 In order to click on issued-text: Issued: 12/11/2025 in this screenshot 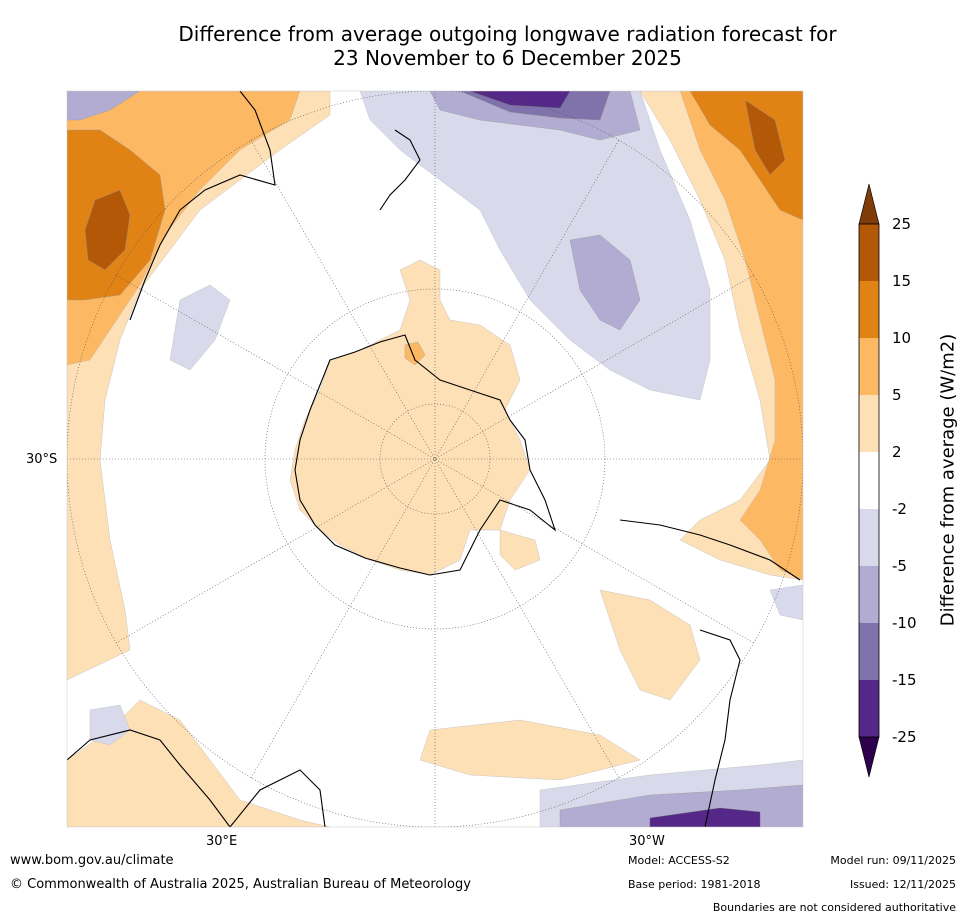, I will do `click(902, 884)`.